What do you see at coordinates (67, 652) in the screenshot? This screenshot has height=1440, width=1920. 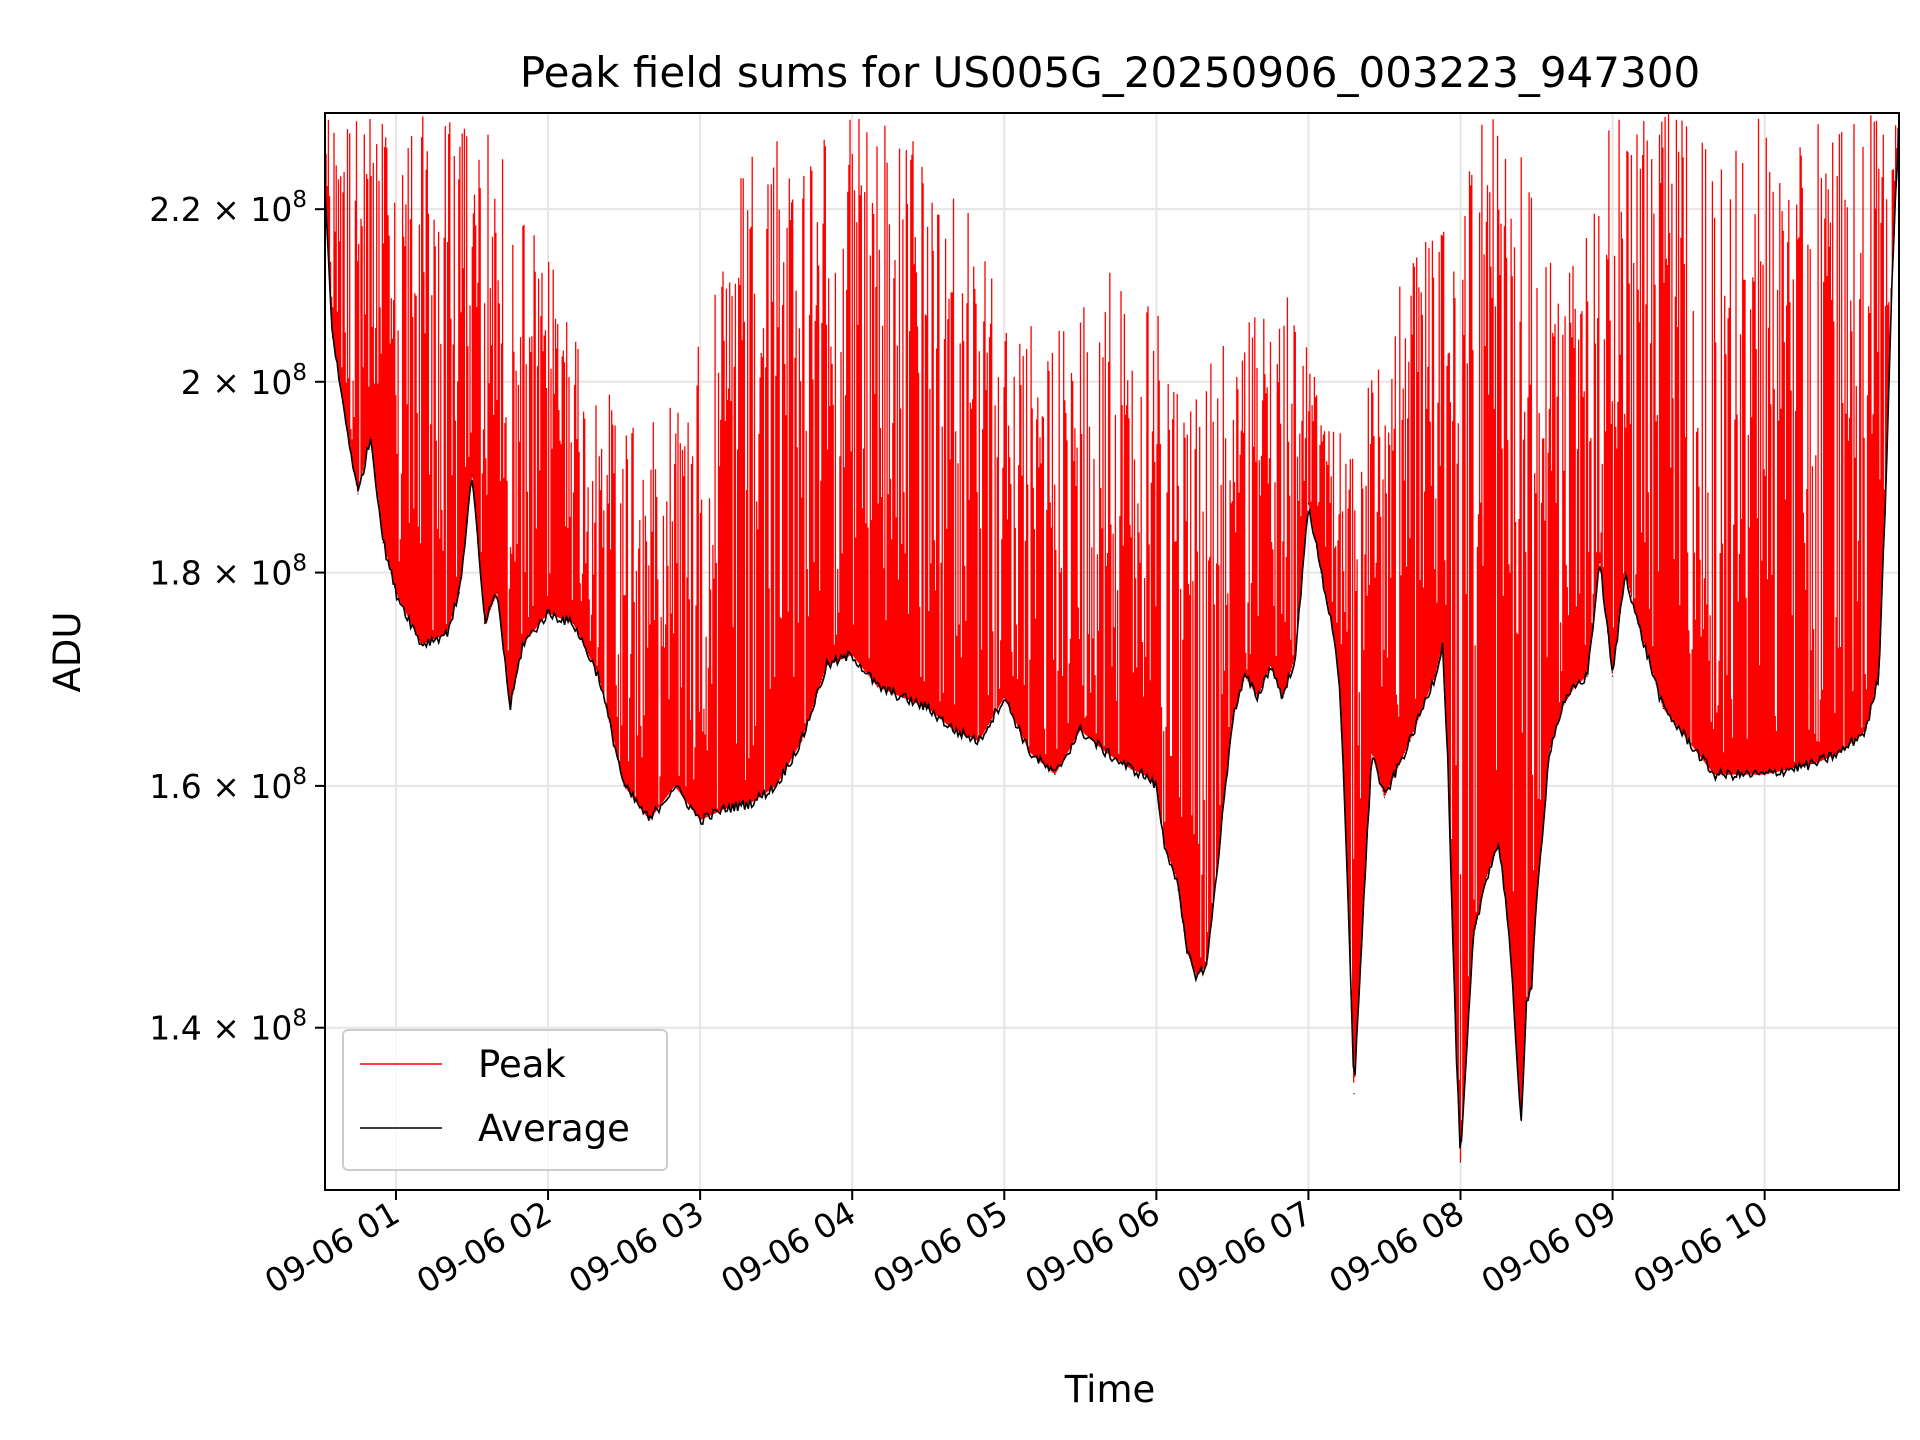 I see `y-axis-label: ADU` at bounding box center [67, 652].